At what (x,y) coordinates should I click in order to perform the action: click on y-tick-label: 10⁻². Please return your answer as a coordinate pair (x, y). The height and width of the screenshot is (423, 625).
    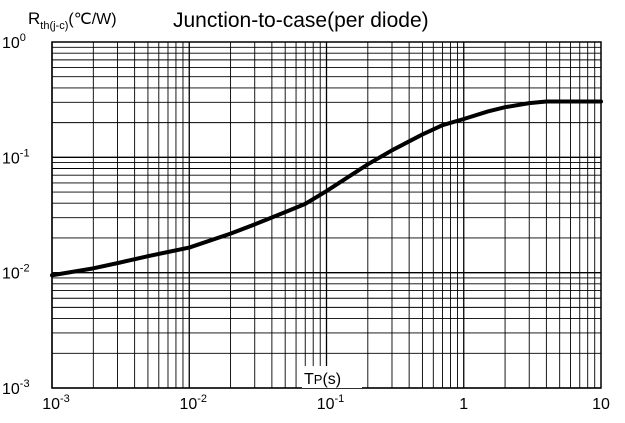
    Looking at the image, I should click on (16, 273).